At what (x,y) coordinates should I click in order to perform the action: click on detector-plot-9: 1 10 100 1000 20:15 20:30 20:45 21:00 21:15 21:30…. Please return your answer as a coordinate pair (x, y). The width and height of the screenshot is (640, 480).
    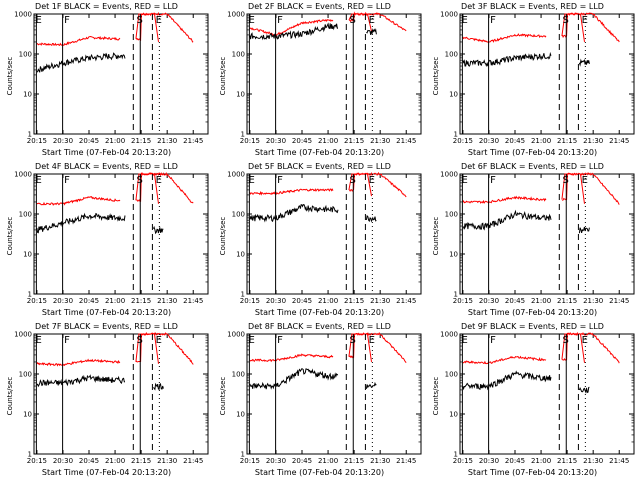
    Looking at the image, I should click on (537, 398).